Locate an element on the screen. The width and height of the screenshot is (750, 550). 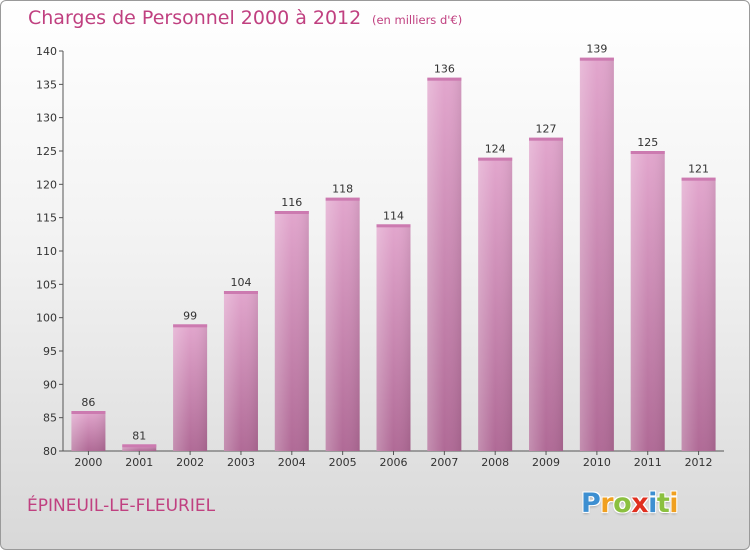
data-label: 118 is located at coordinates (342, 189).